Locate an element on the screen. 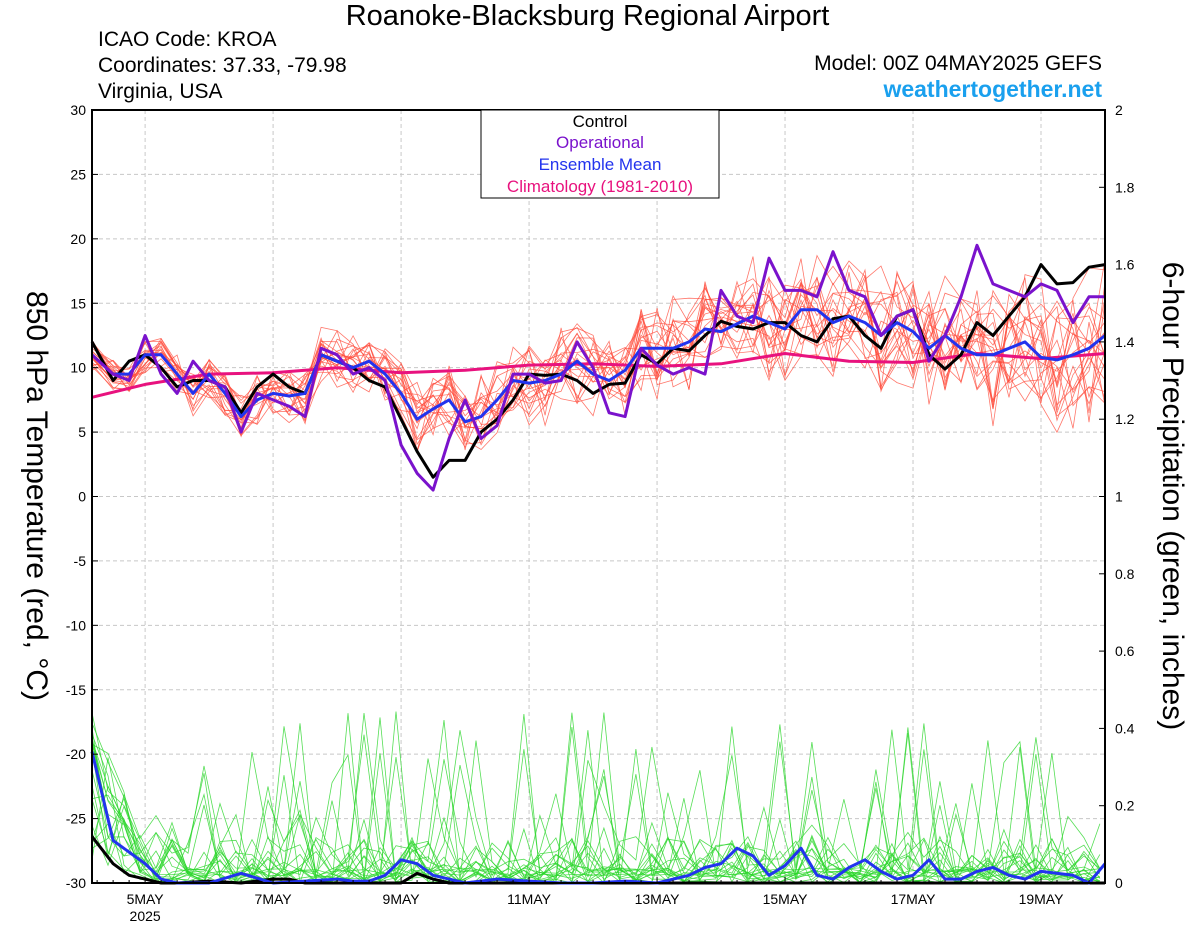 This screenshot has height=927, width=1200. ensemble-mean-temp-line is located at coordinates (598, 366).